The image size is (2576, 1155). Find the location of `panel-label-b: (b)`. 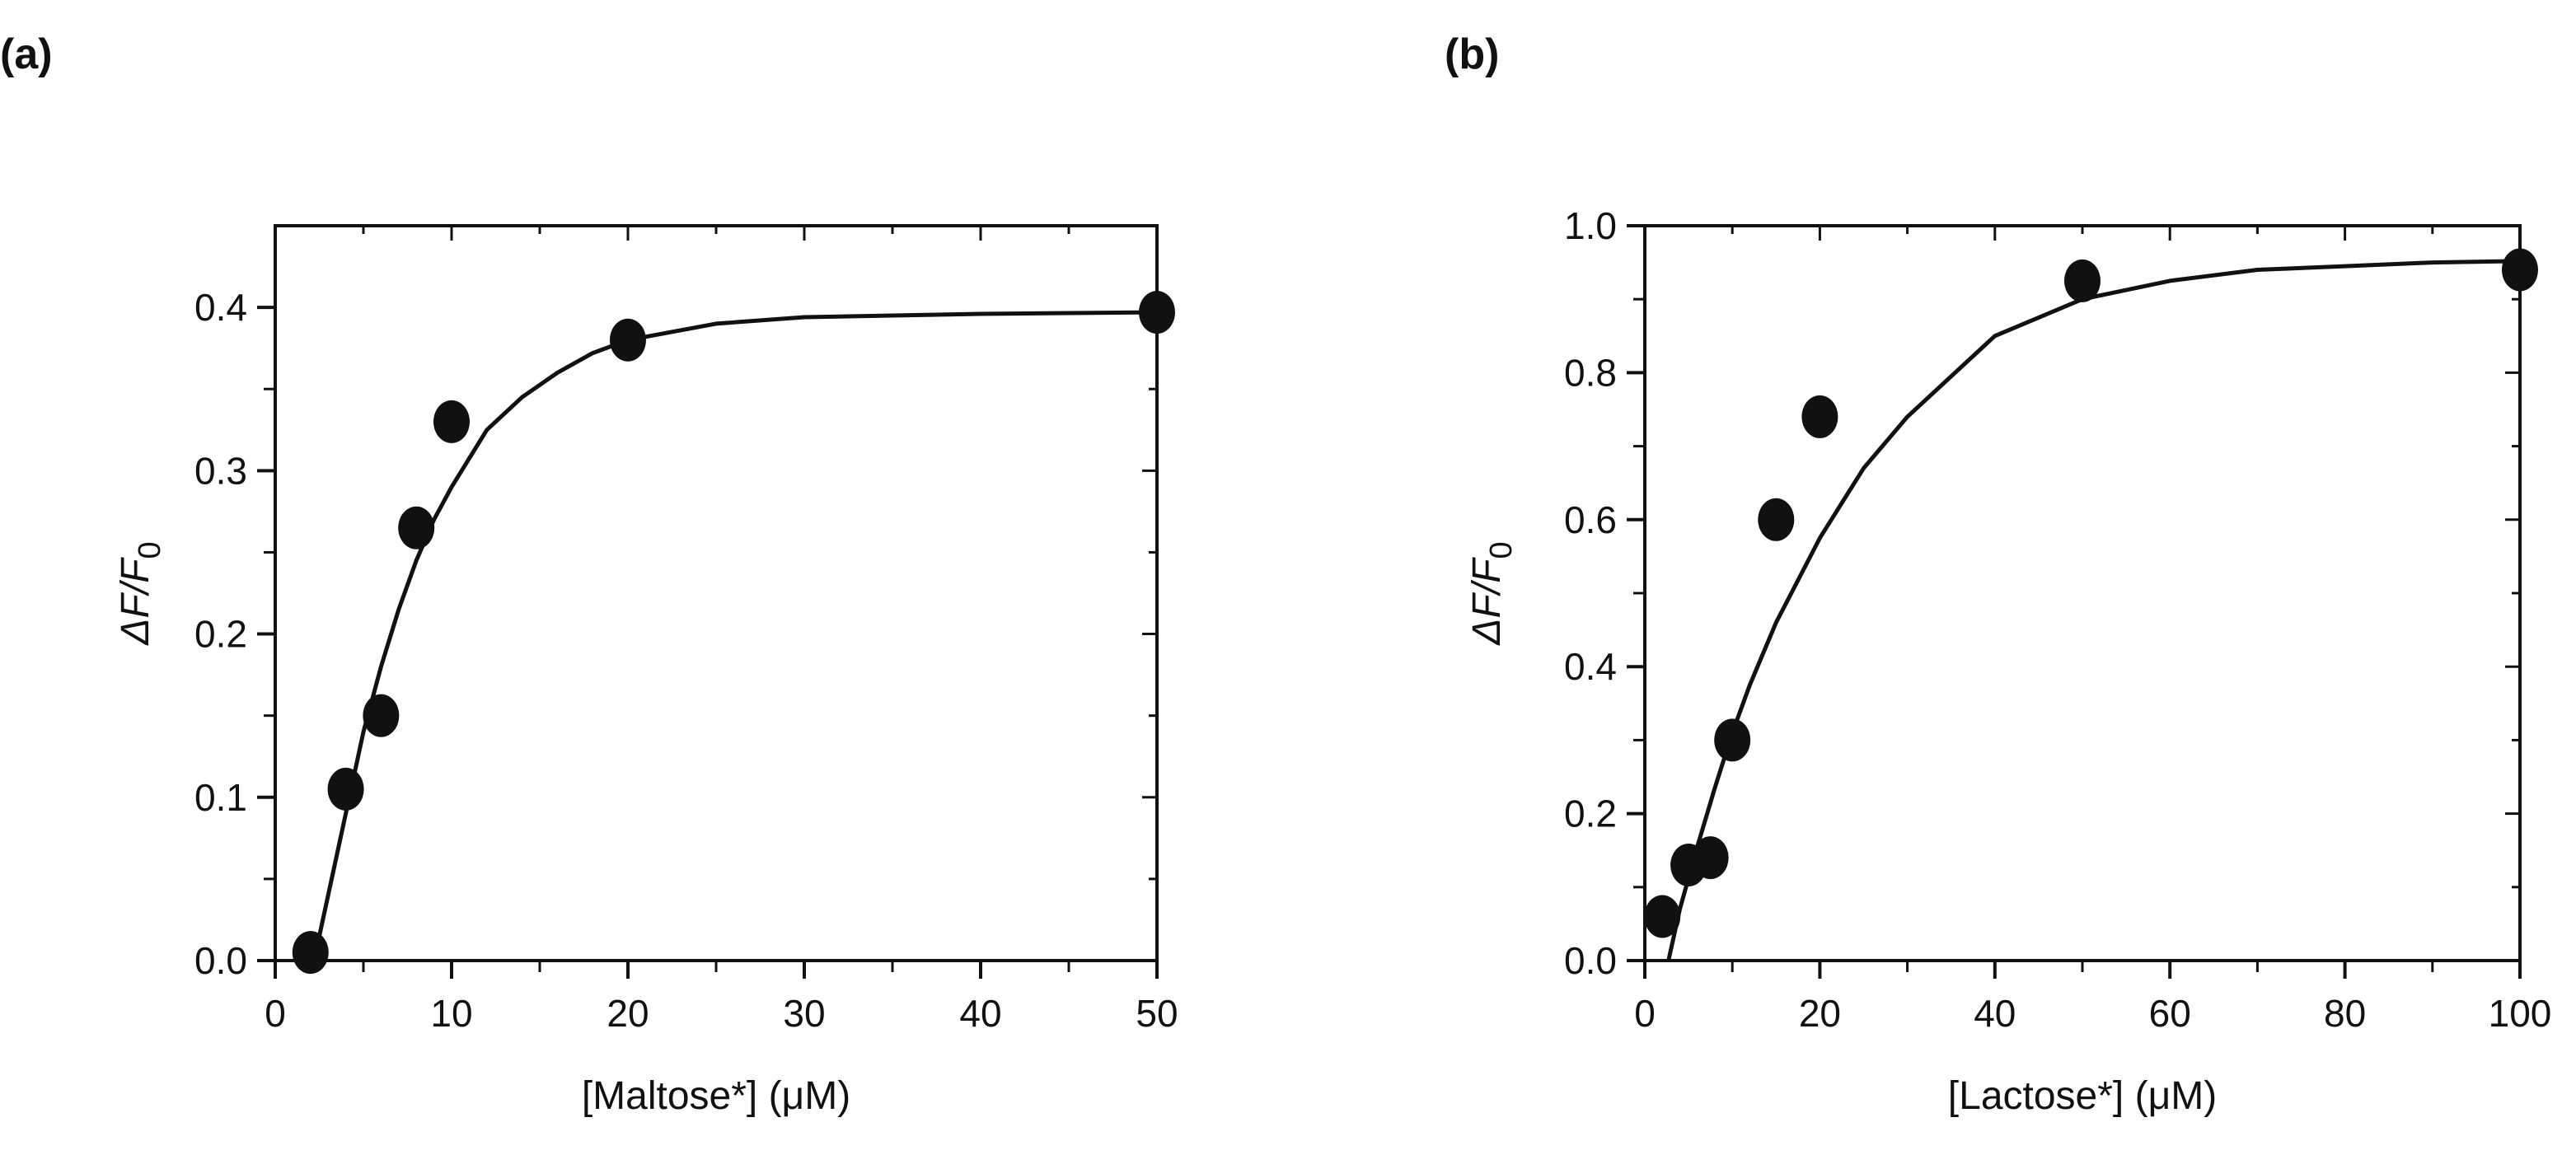

panel-label-b: (b) is located at coordinates (1472, 54).